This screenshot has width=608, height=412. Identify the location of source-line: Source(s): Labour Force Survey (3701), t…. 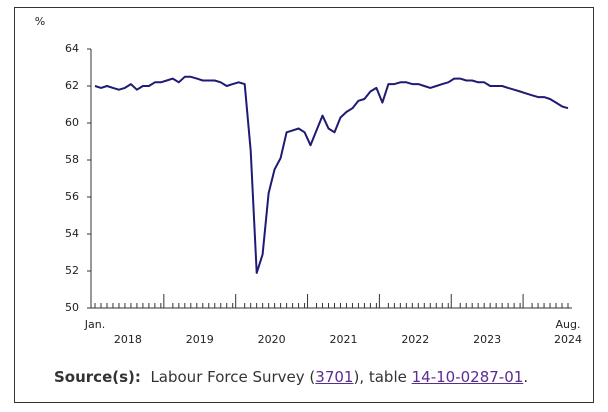
(291, 377).